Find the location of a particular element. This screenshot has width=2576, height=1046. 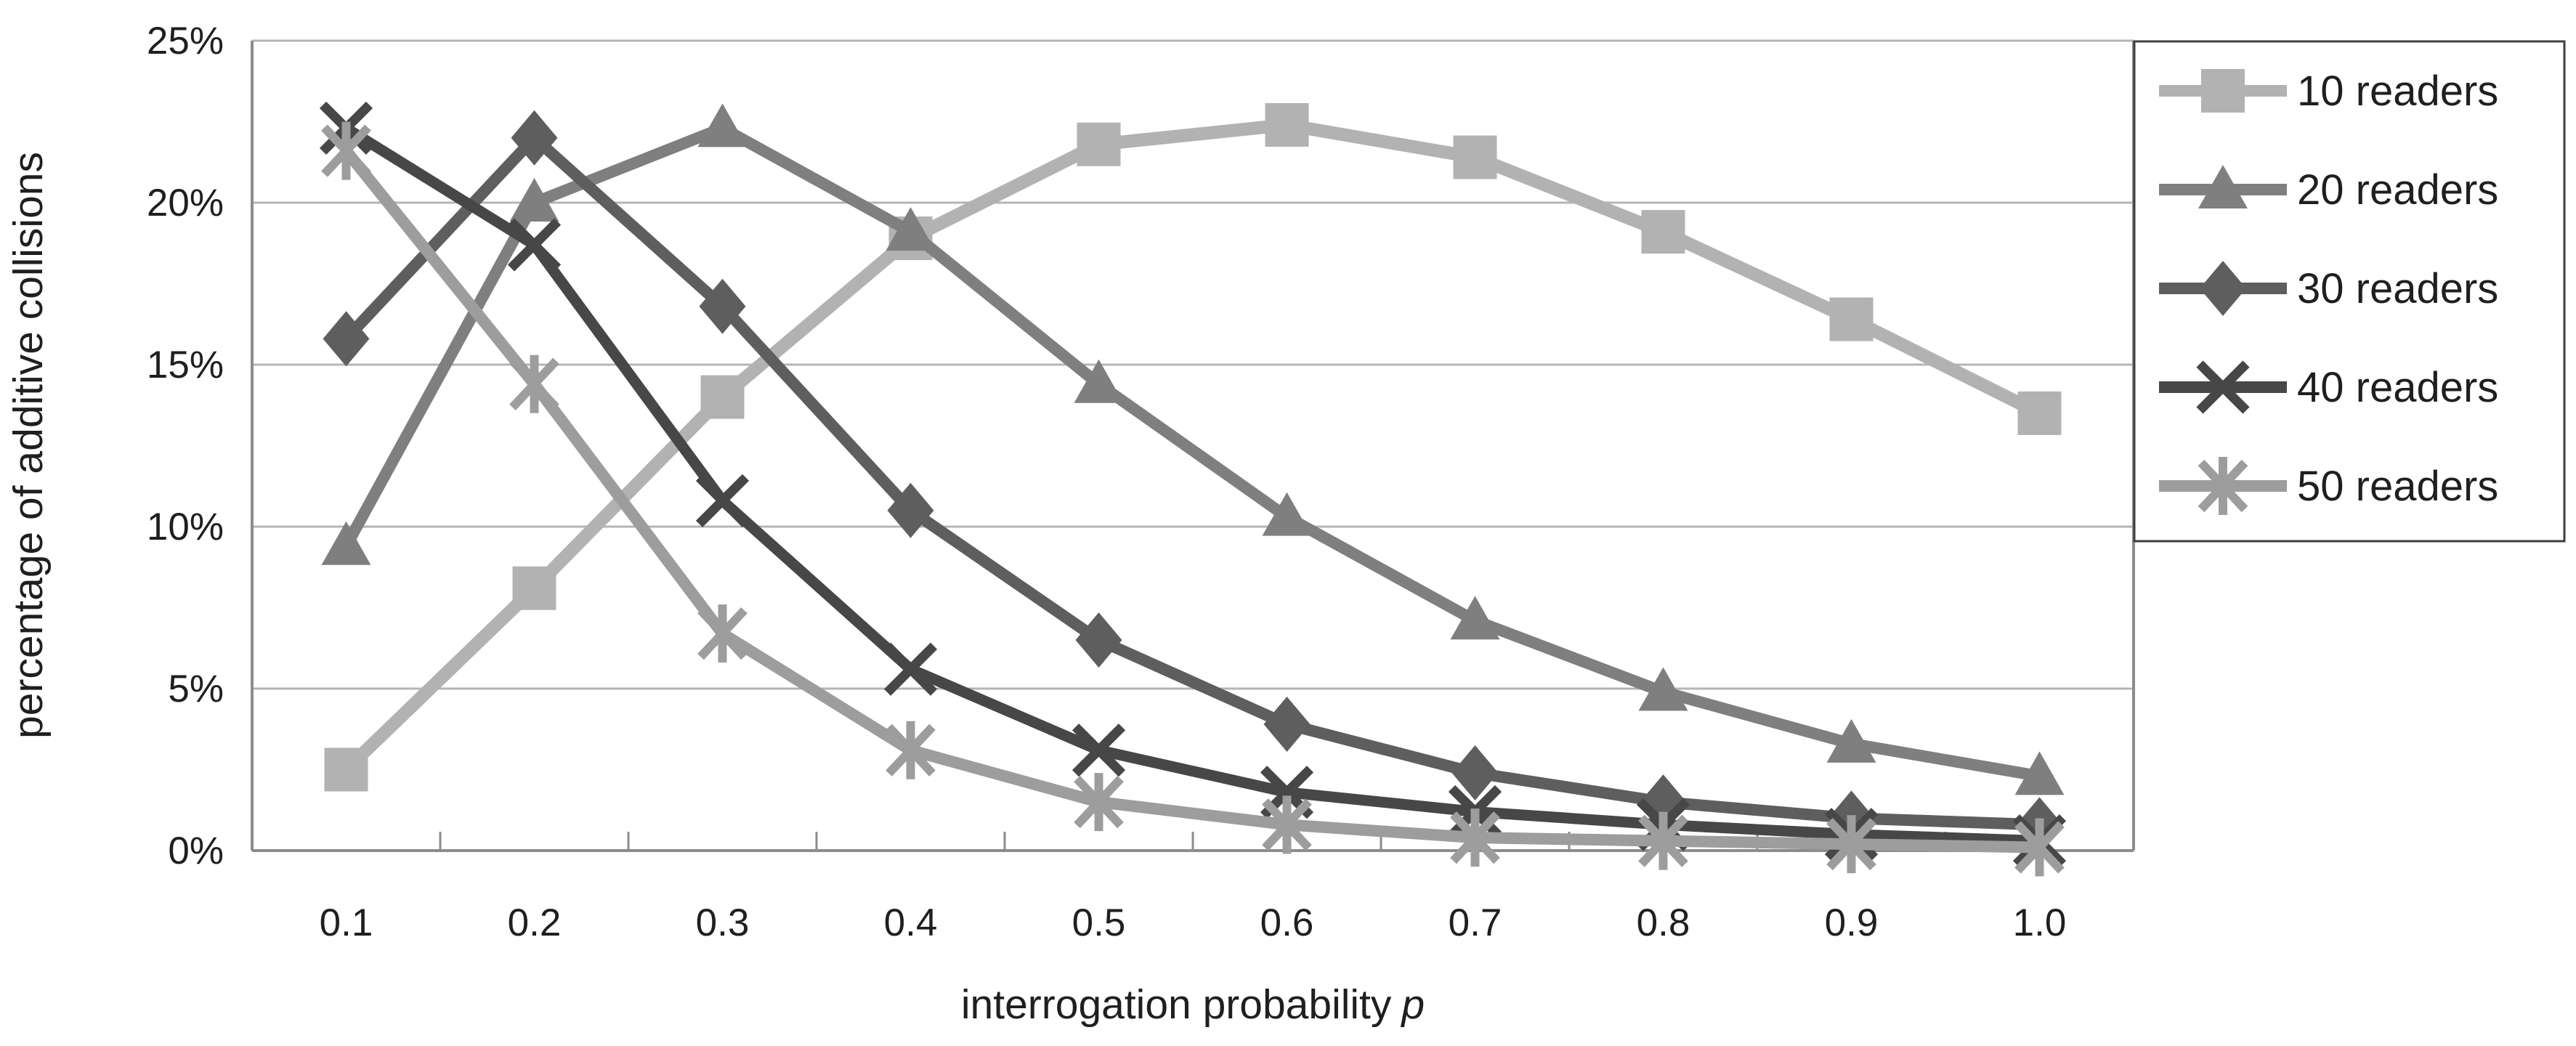

legend-item-50-readers: 50 readers is located at coordinates (2328, 486).